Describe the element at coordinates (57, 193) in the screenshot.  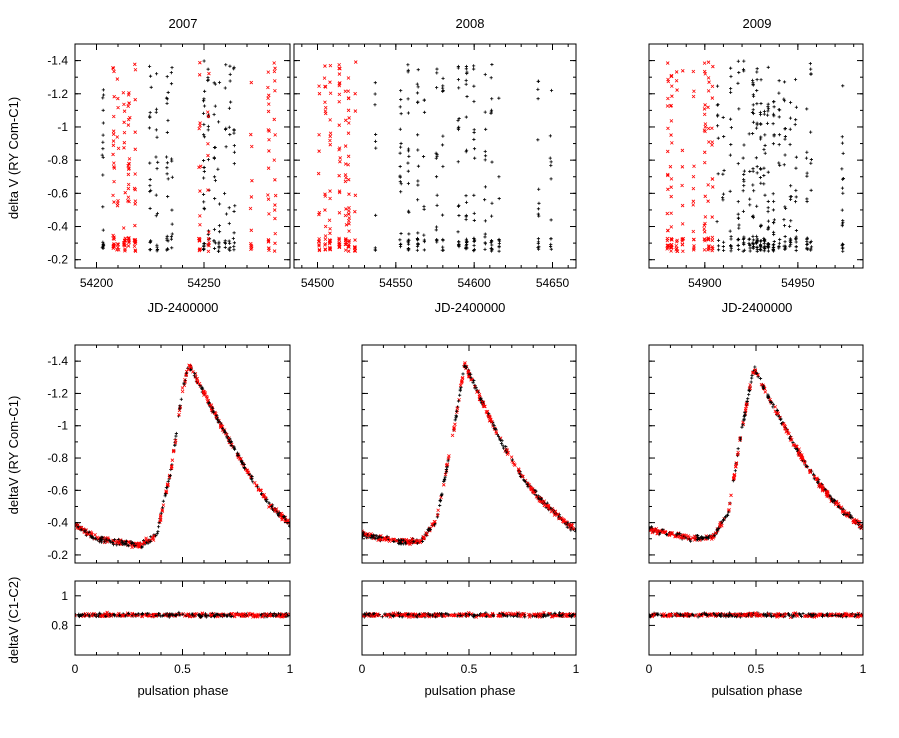
I see `y-tick-label: -0.6` at that location.